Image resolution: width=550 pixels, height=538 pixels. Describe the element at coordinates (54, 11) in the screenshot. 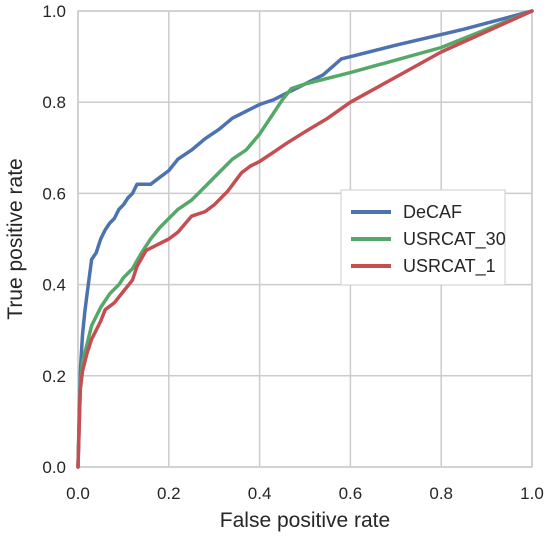

I see `y-tick-label: 1.0` at that location.